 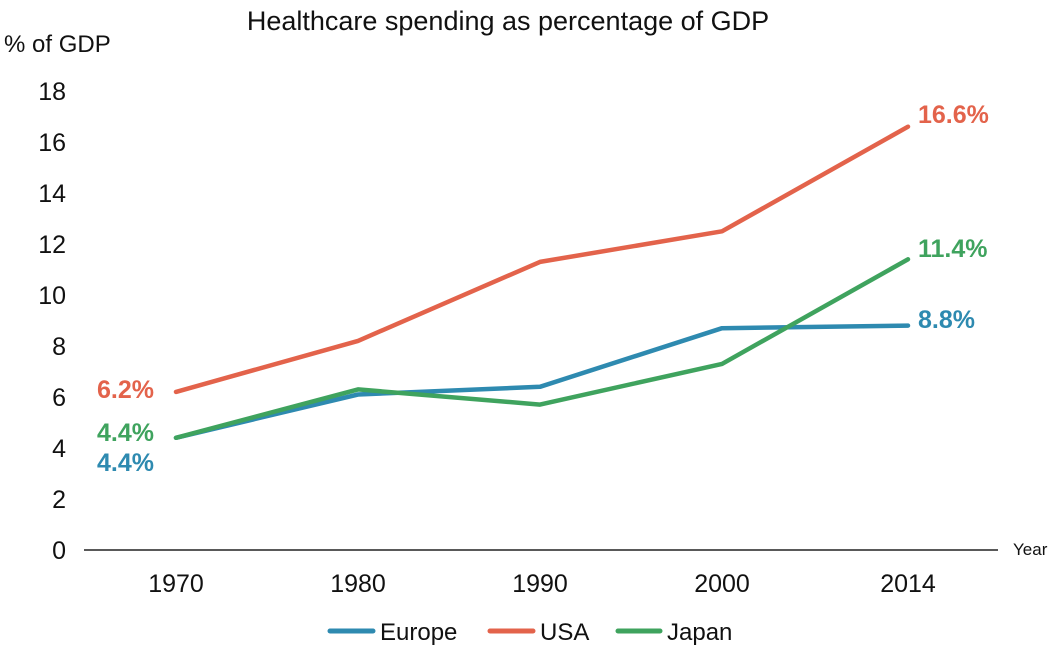 What do you see at coordinates (52, 296) in the screenshot?
I see `y-tick-label: 10` at bounding box center [52, 296].